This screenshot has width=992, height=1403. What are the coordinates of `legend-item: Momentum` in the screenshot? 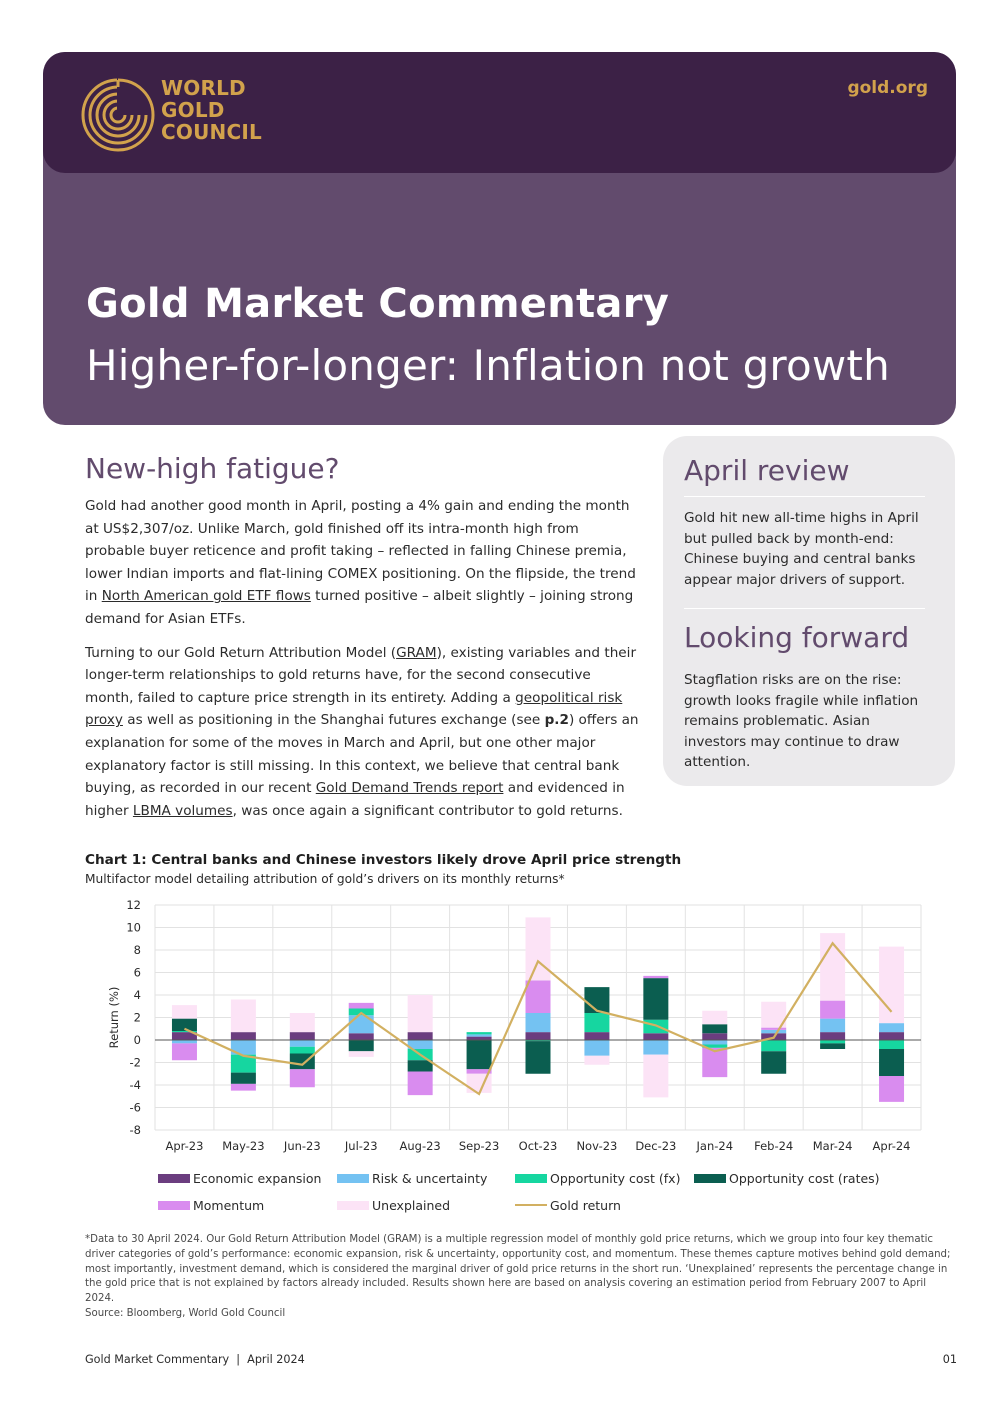 It's located at (211, 1205).